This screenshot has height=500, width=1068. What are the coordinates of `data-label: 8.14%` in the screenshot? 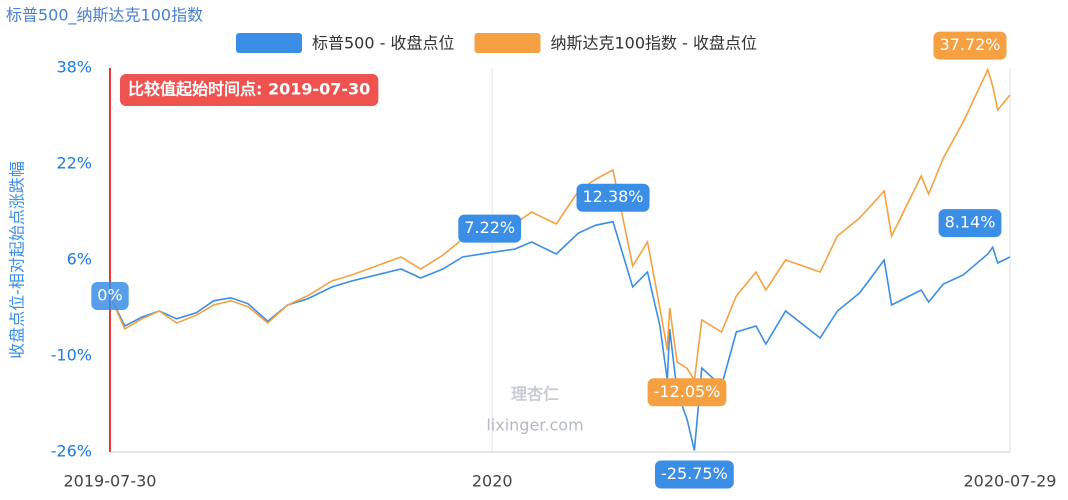 It's located at (970, 222).